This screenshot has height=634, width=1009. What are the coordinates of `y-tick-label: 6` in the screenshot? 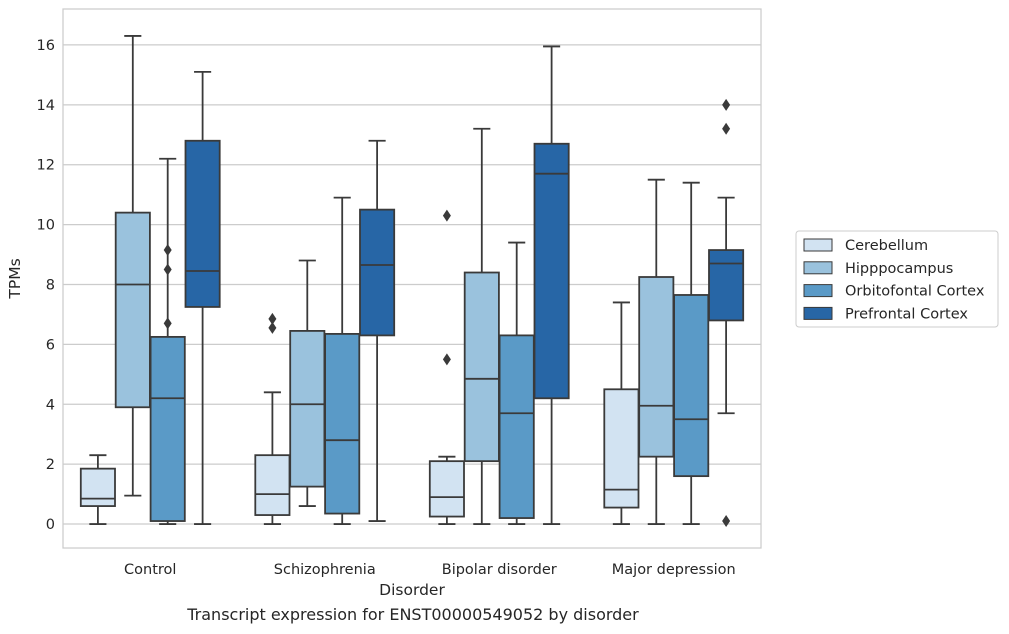 It's located at (50, 345).